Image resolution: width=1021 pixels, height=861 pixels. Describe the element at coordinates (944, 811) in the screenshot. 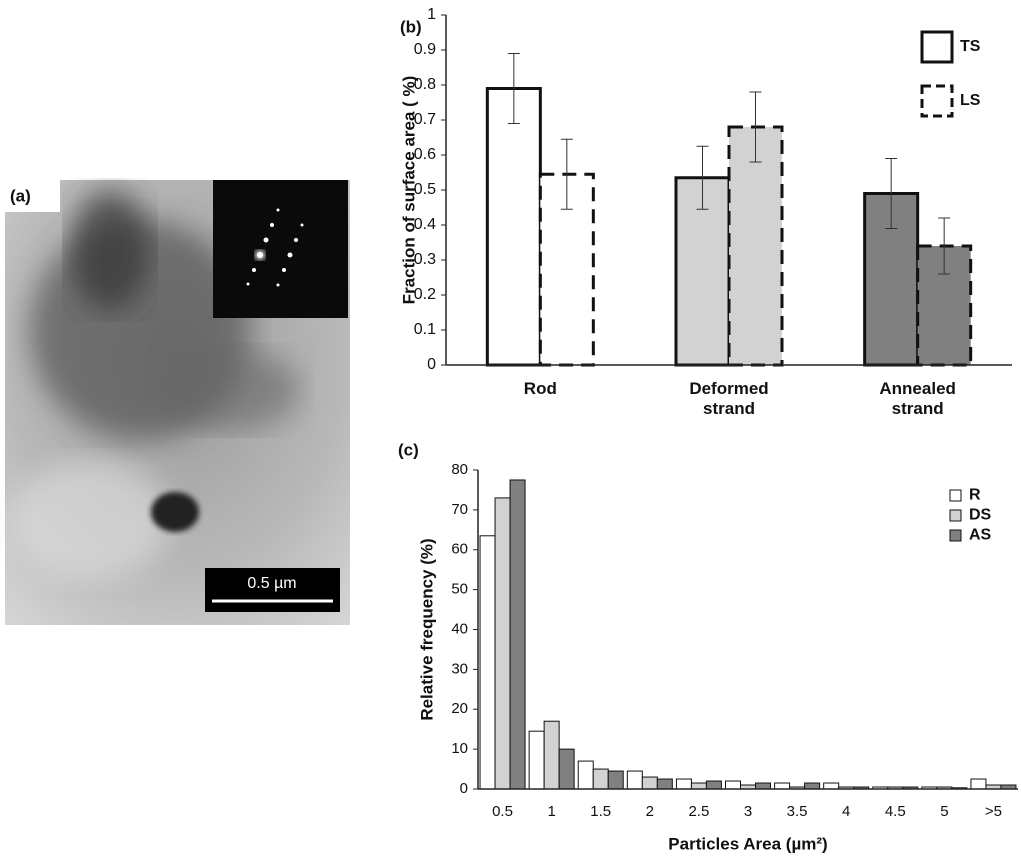

I see `x-tick-label: 5` at that location.